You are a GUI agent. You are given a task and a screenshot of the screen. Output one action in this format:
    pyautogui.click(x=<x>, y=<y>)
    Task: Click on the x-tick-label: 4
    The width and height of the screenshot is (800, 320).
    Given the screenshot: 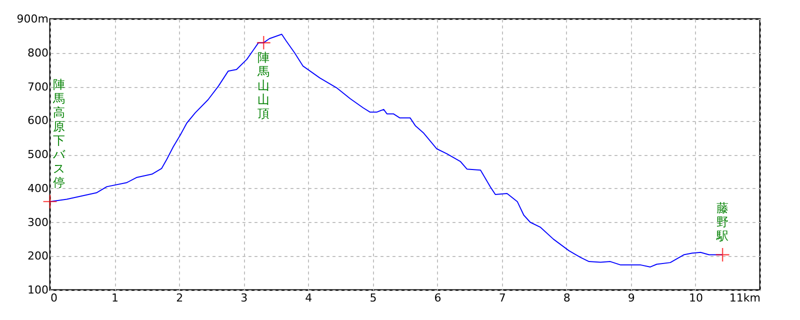 What is the action you would take?
    pyautogui.click(x=308, y=298)
    